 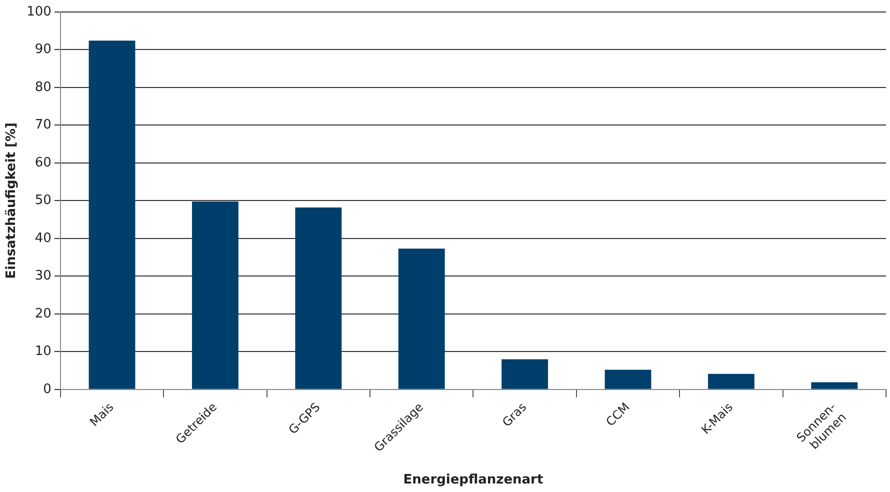 I want to click on y-tick-label: 60, so click(x=43, y=162).